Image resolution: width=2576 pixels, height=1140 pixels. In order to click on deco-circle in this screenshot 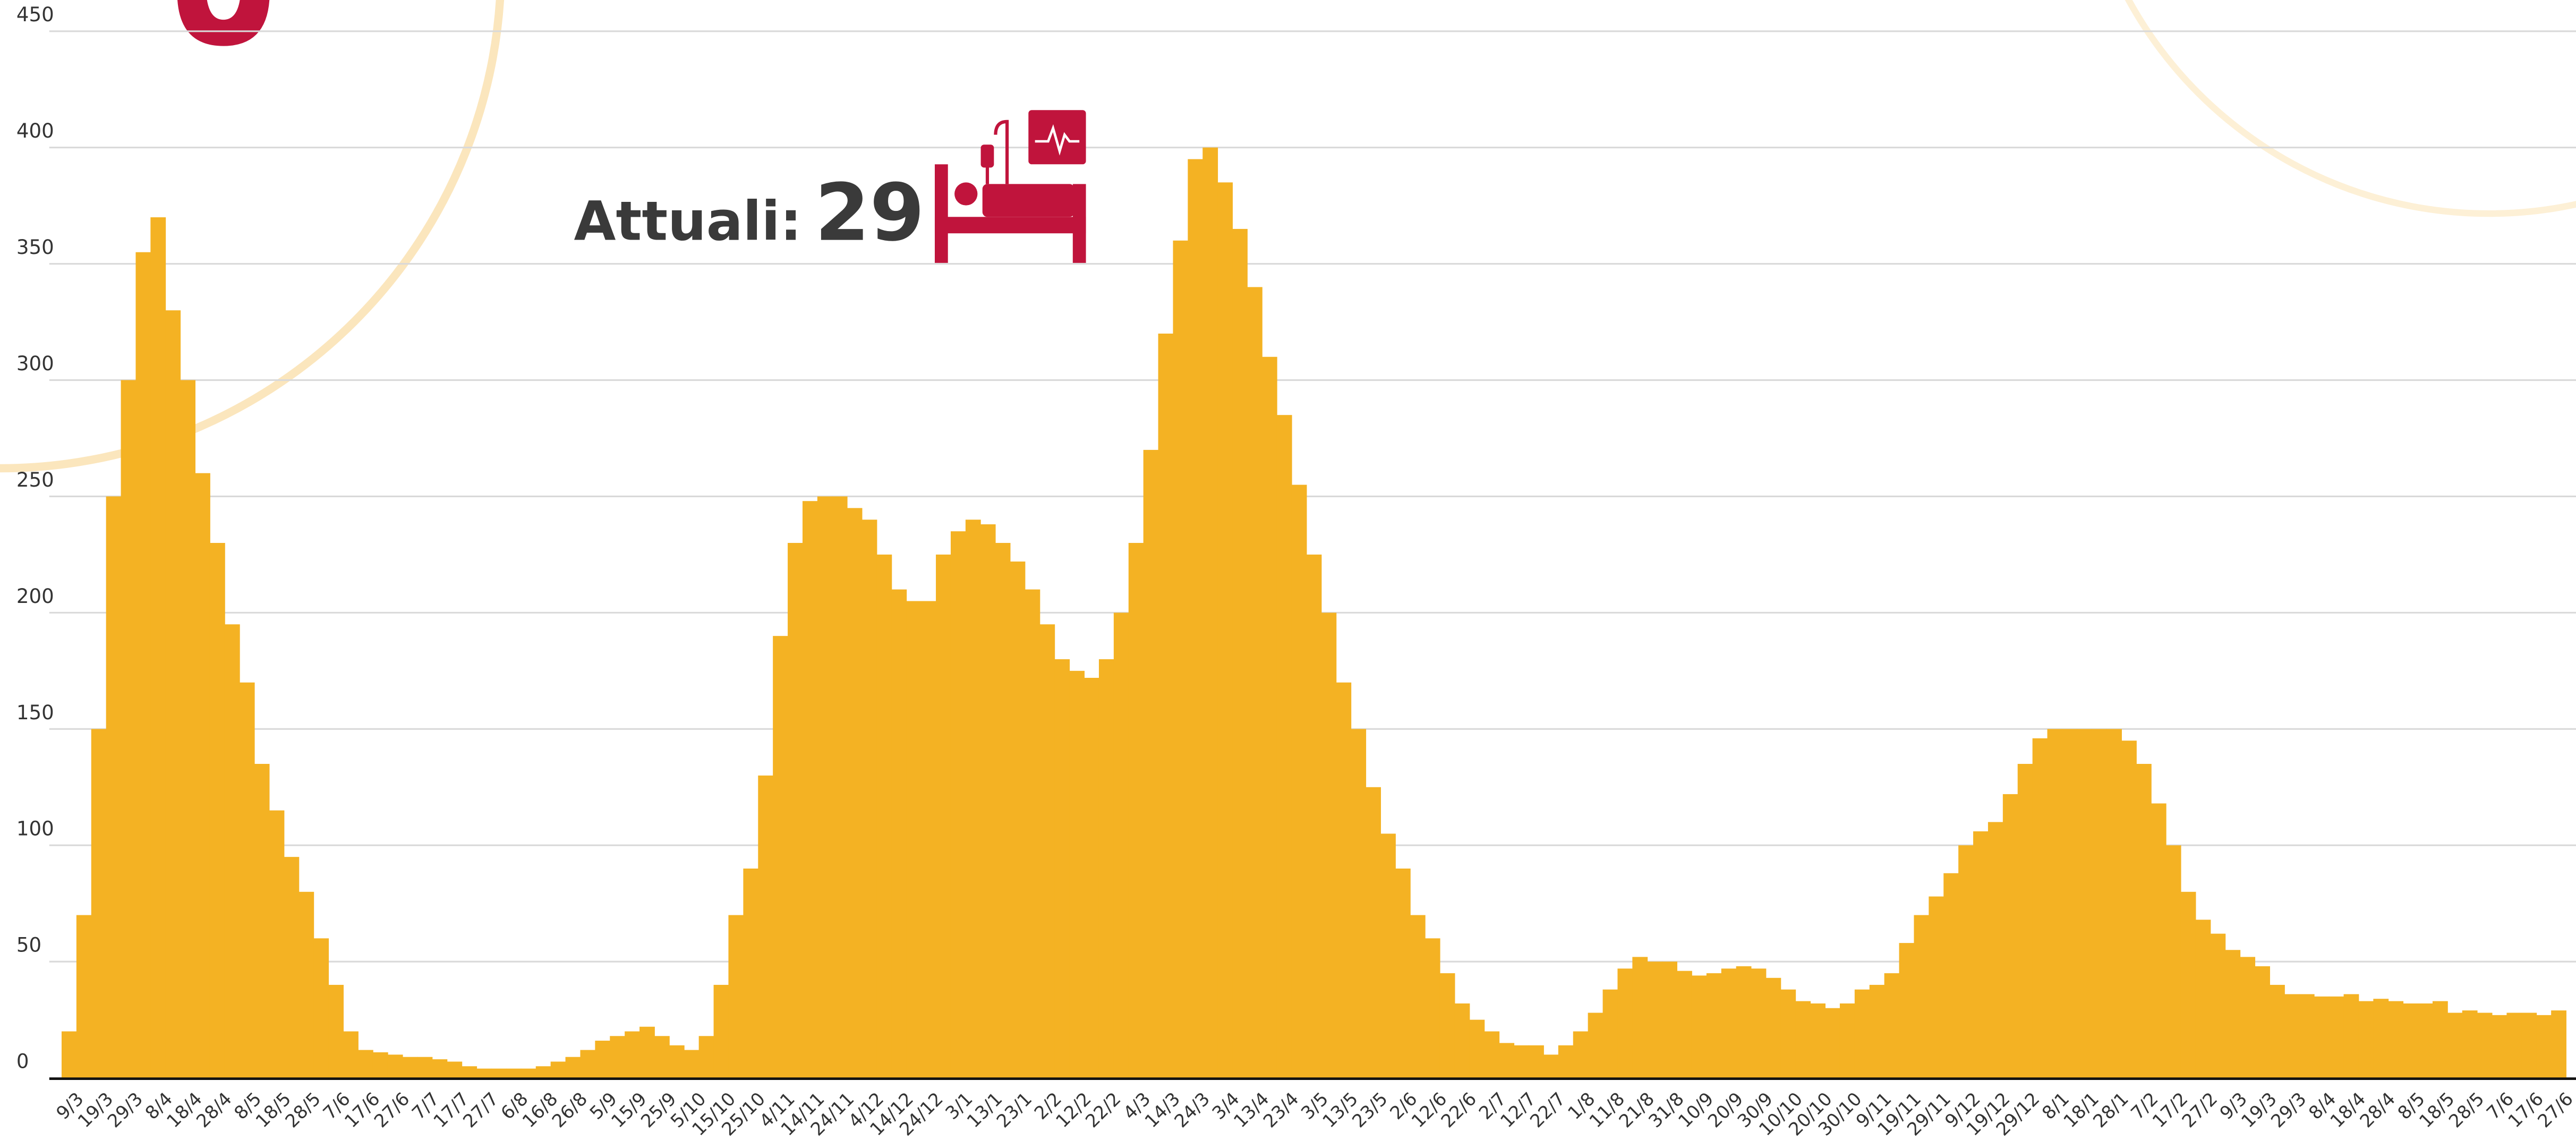, I will do `click(2351, 109)`.